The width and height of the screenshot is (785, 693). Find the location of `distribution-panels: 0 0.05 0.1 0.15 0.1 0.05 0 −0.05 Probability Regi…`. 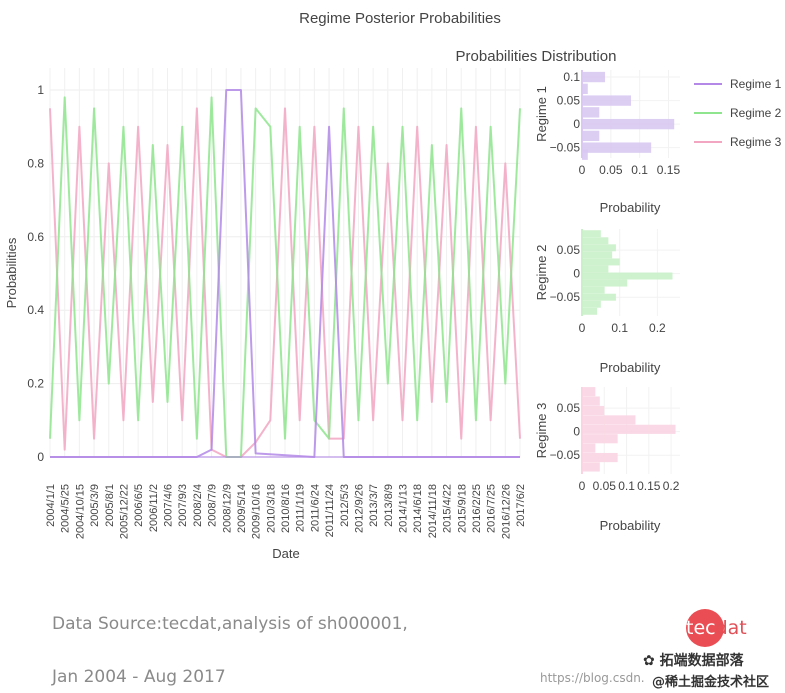

distribution-panels: 0 0.05 0.1 0.15 0.1 0.05 0 −0.05 Probability Regi… is located at coordinates (607, 301).